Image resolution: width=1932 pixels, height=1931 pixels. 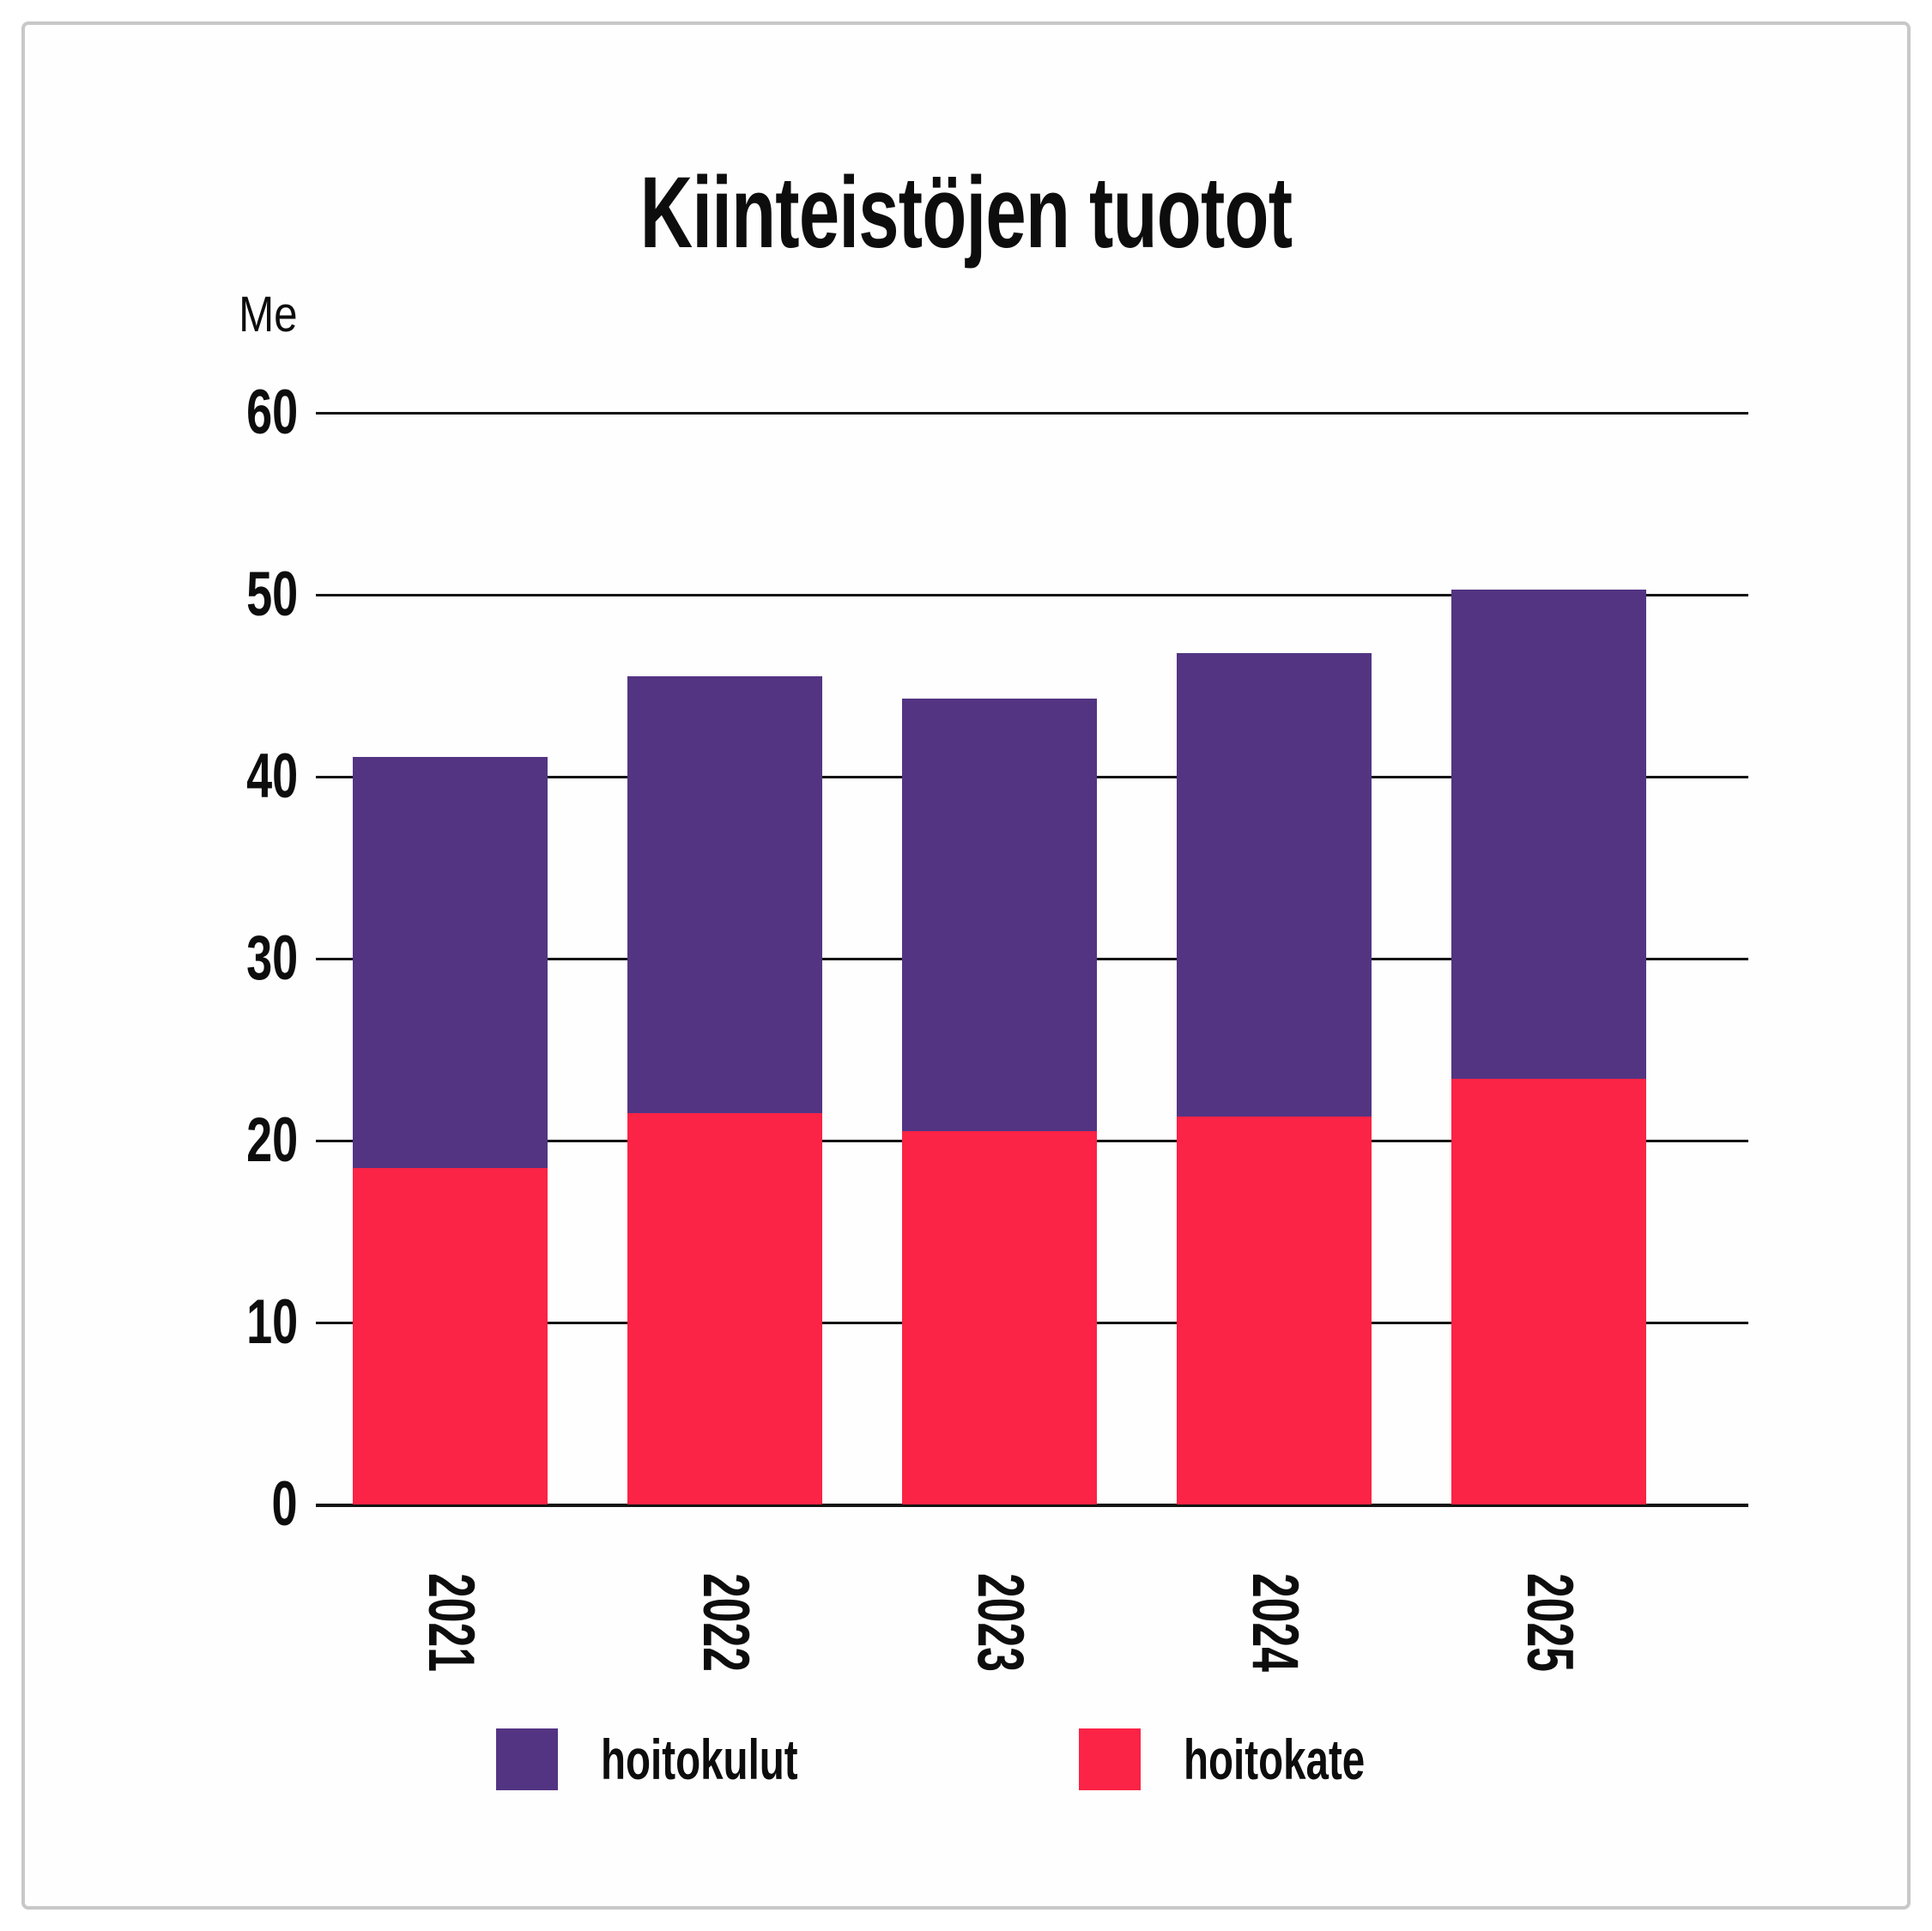 I want to click on y-tick-label: 50, so click(x=271, y=594).